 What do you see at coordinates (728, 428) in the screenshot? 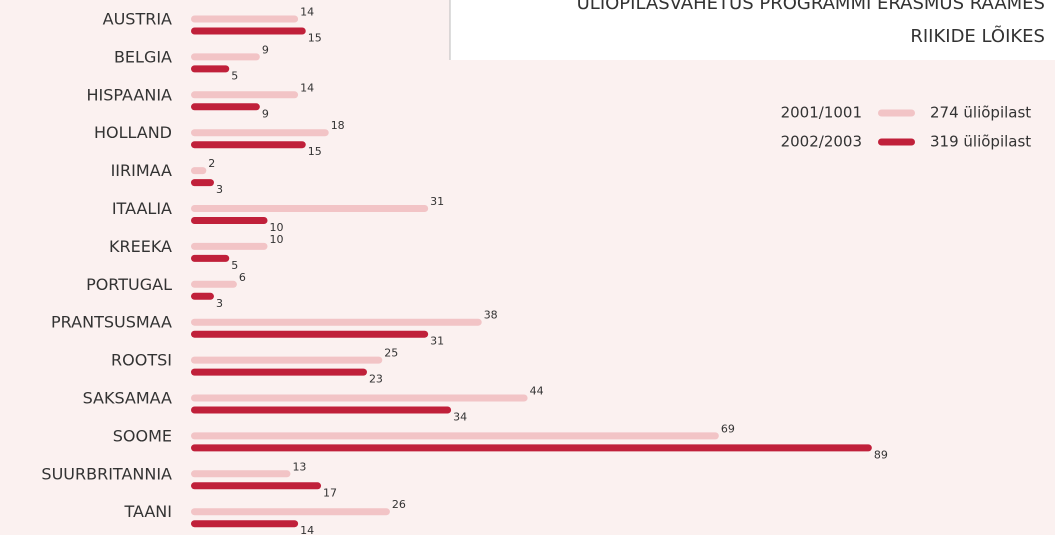
I see `value-label: 69` at bounding box center [728, 428].